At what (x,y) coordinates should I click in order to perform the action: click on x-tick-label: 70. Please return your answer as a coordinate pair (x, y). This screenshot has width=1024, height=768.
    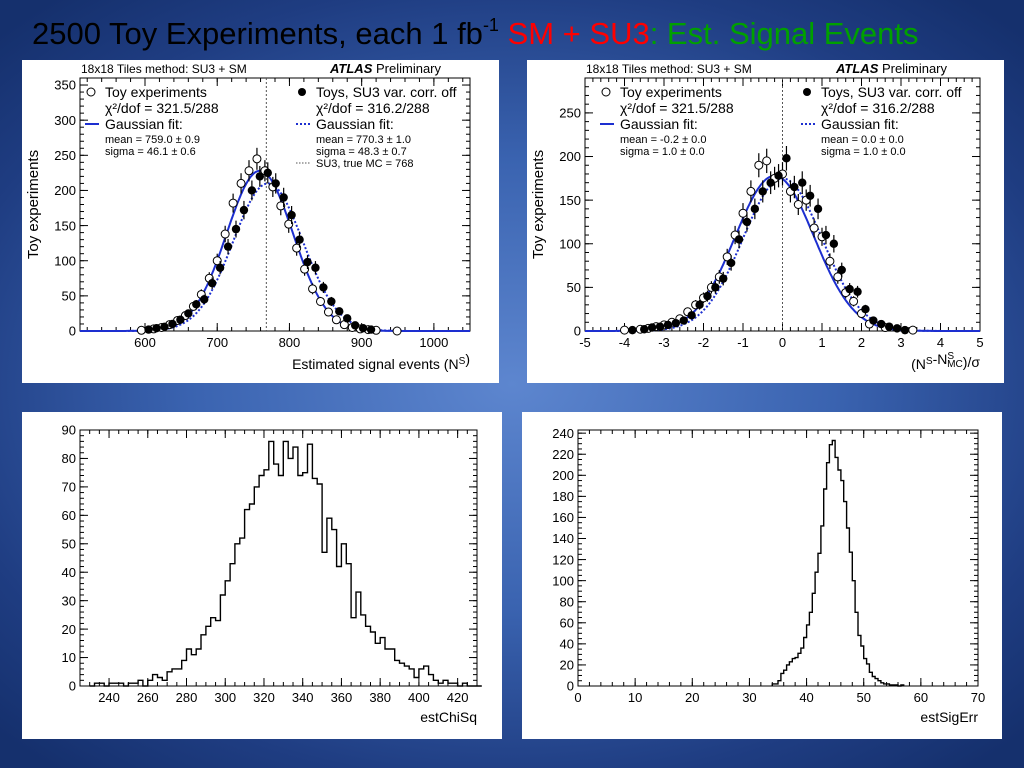
    Looking at the image, I should click on (978, 697).